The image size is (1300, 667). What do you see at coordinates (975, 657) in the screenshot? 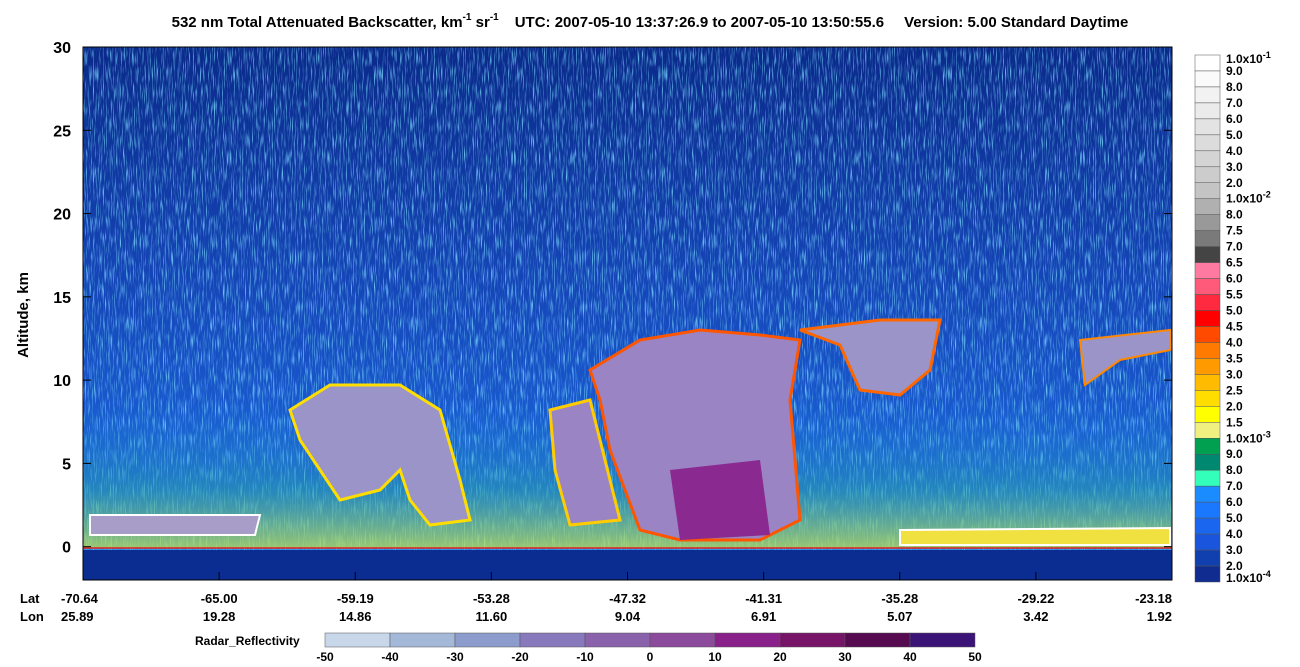
I see `radar-tick-label: 50` at bounding box center [975, 657].